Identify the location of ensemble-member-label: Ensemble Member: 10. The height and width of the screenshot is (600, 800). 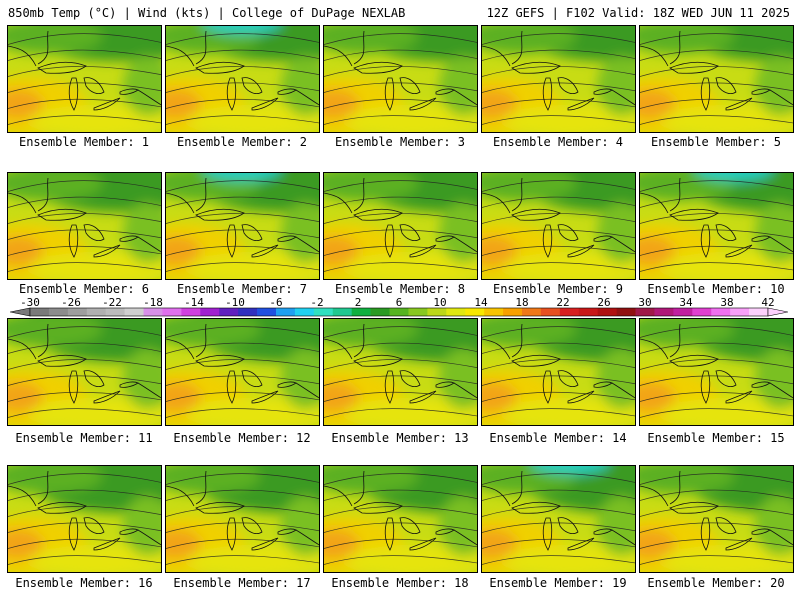
(716, 289).